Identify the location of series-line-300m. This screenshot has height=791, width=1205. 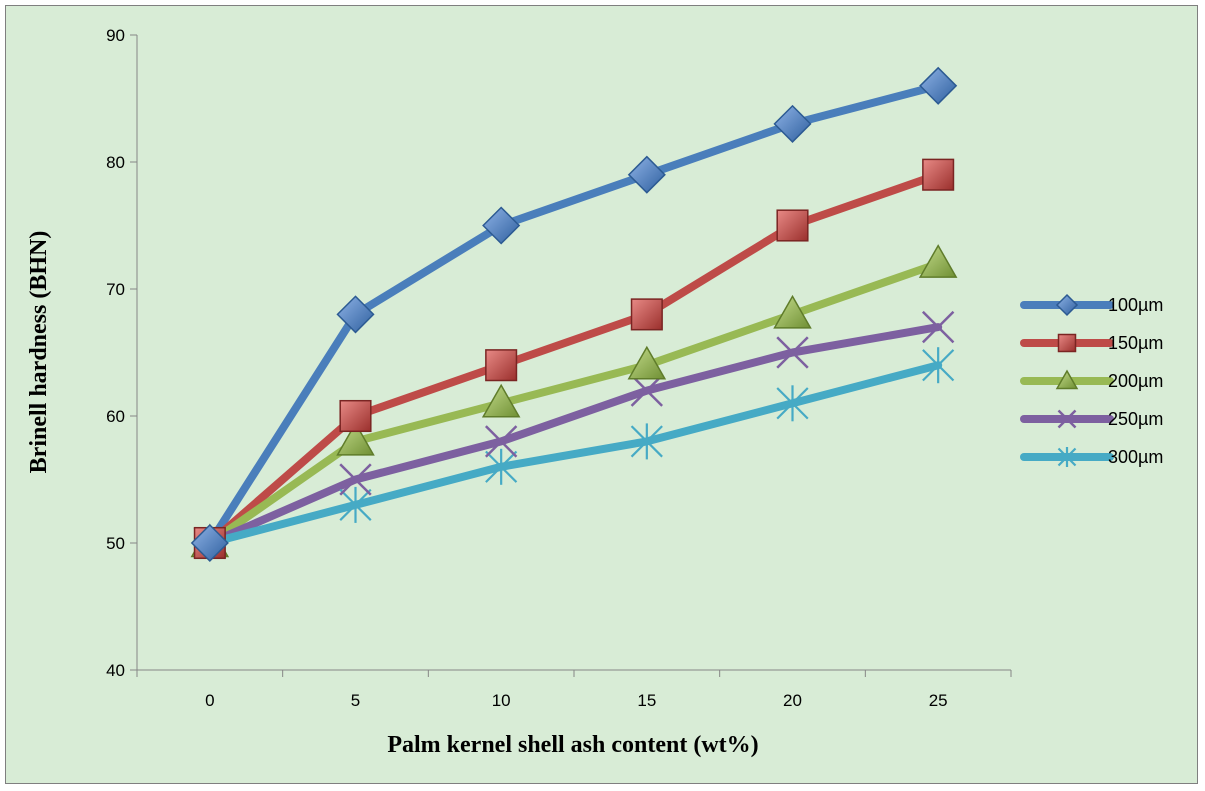
(574, 454).